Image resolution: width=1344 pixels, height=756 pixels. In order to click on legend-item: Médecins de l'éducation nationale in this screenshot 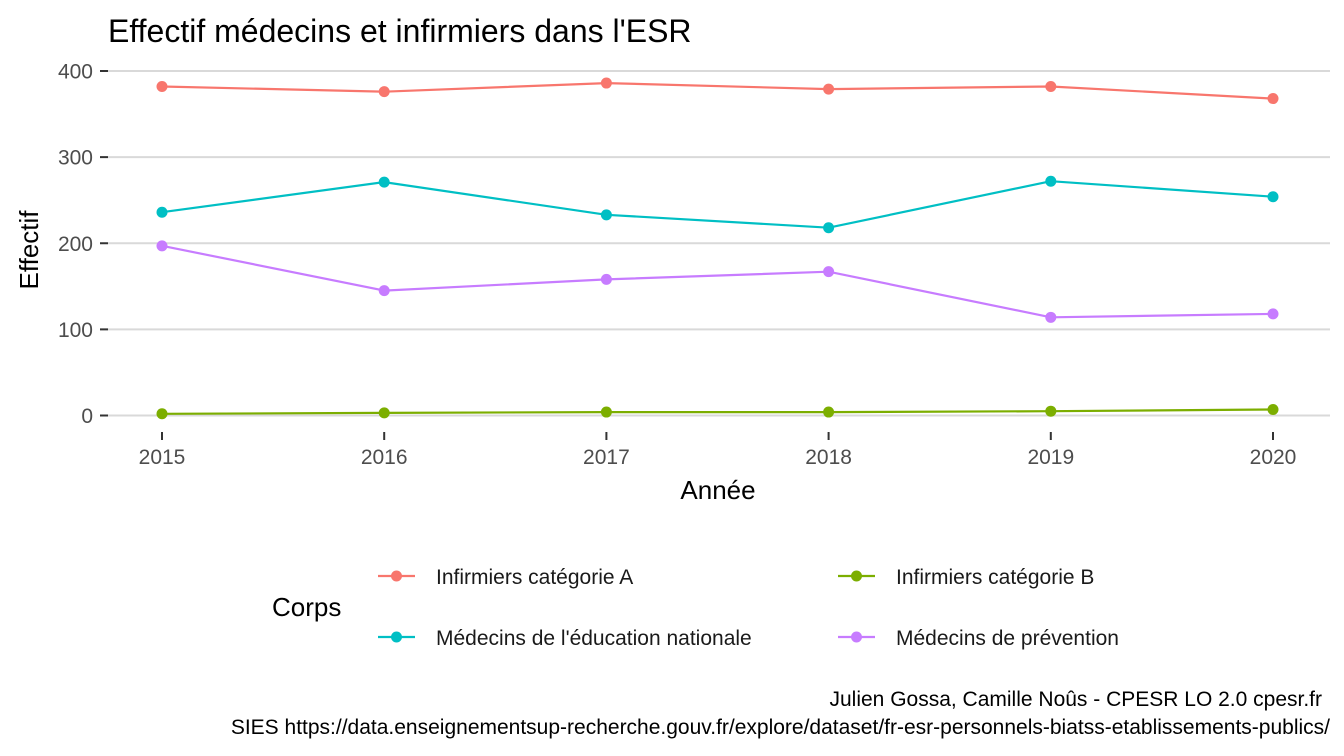, I will do `click(565, 638)`.